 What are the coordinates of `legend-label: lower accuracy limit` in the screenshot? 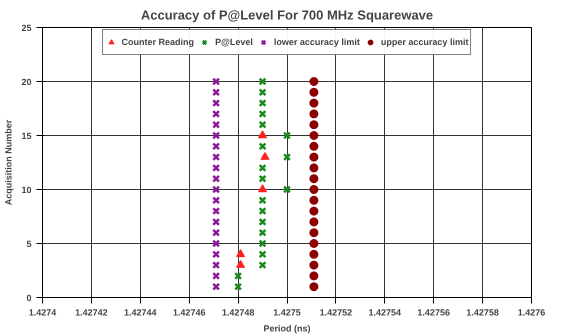 It's located at (317, 42).